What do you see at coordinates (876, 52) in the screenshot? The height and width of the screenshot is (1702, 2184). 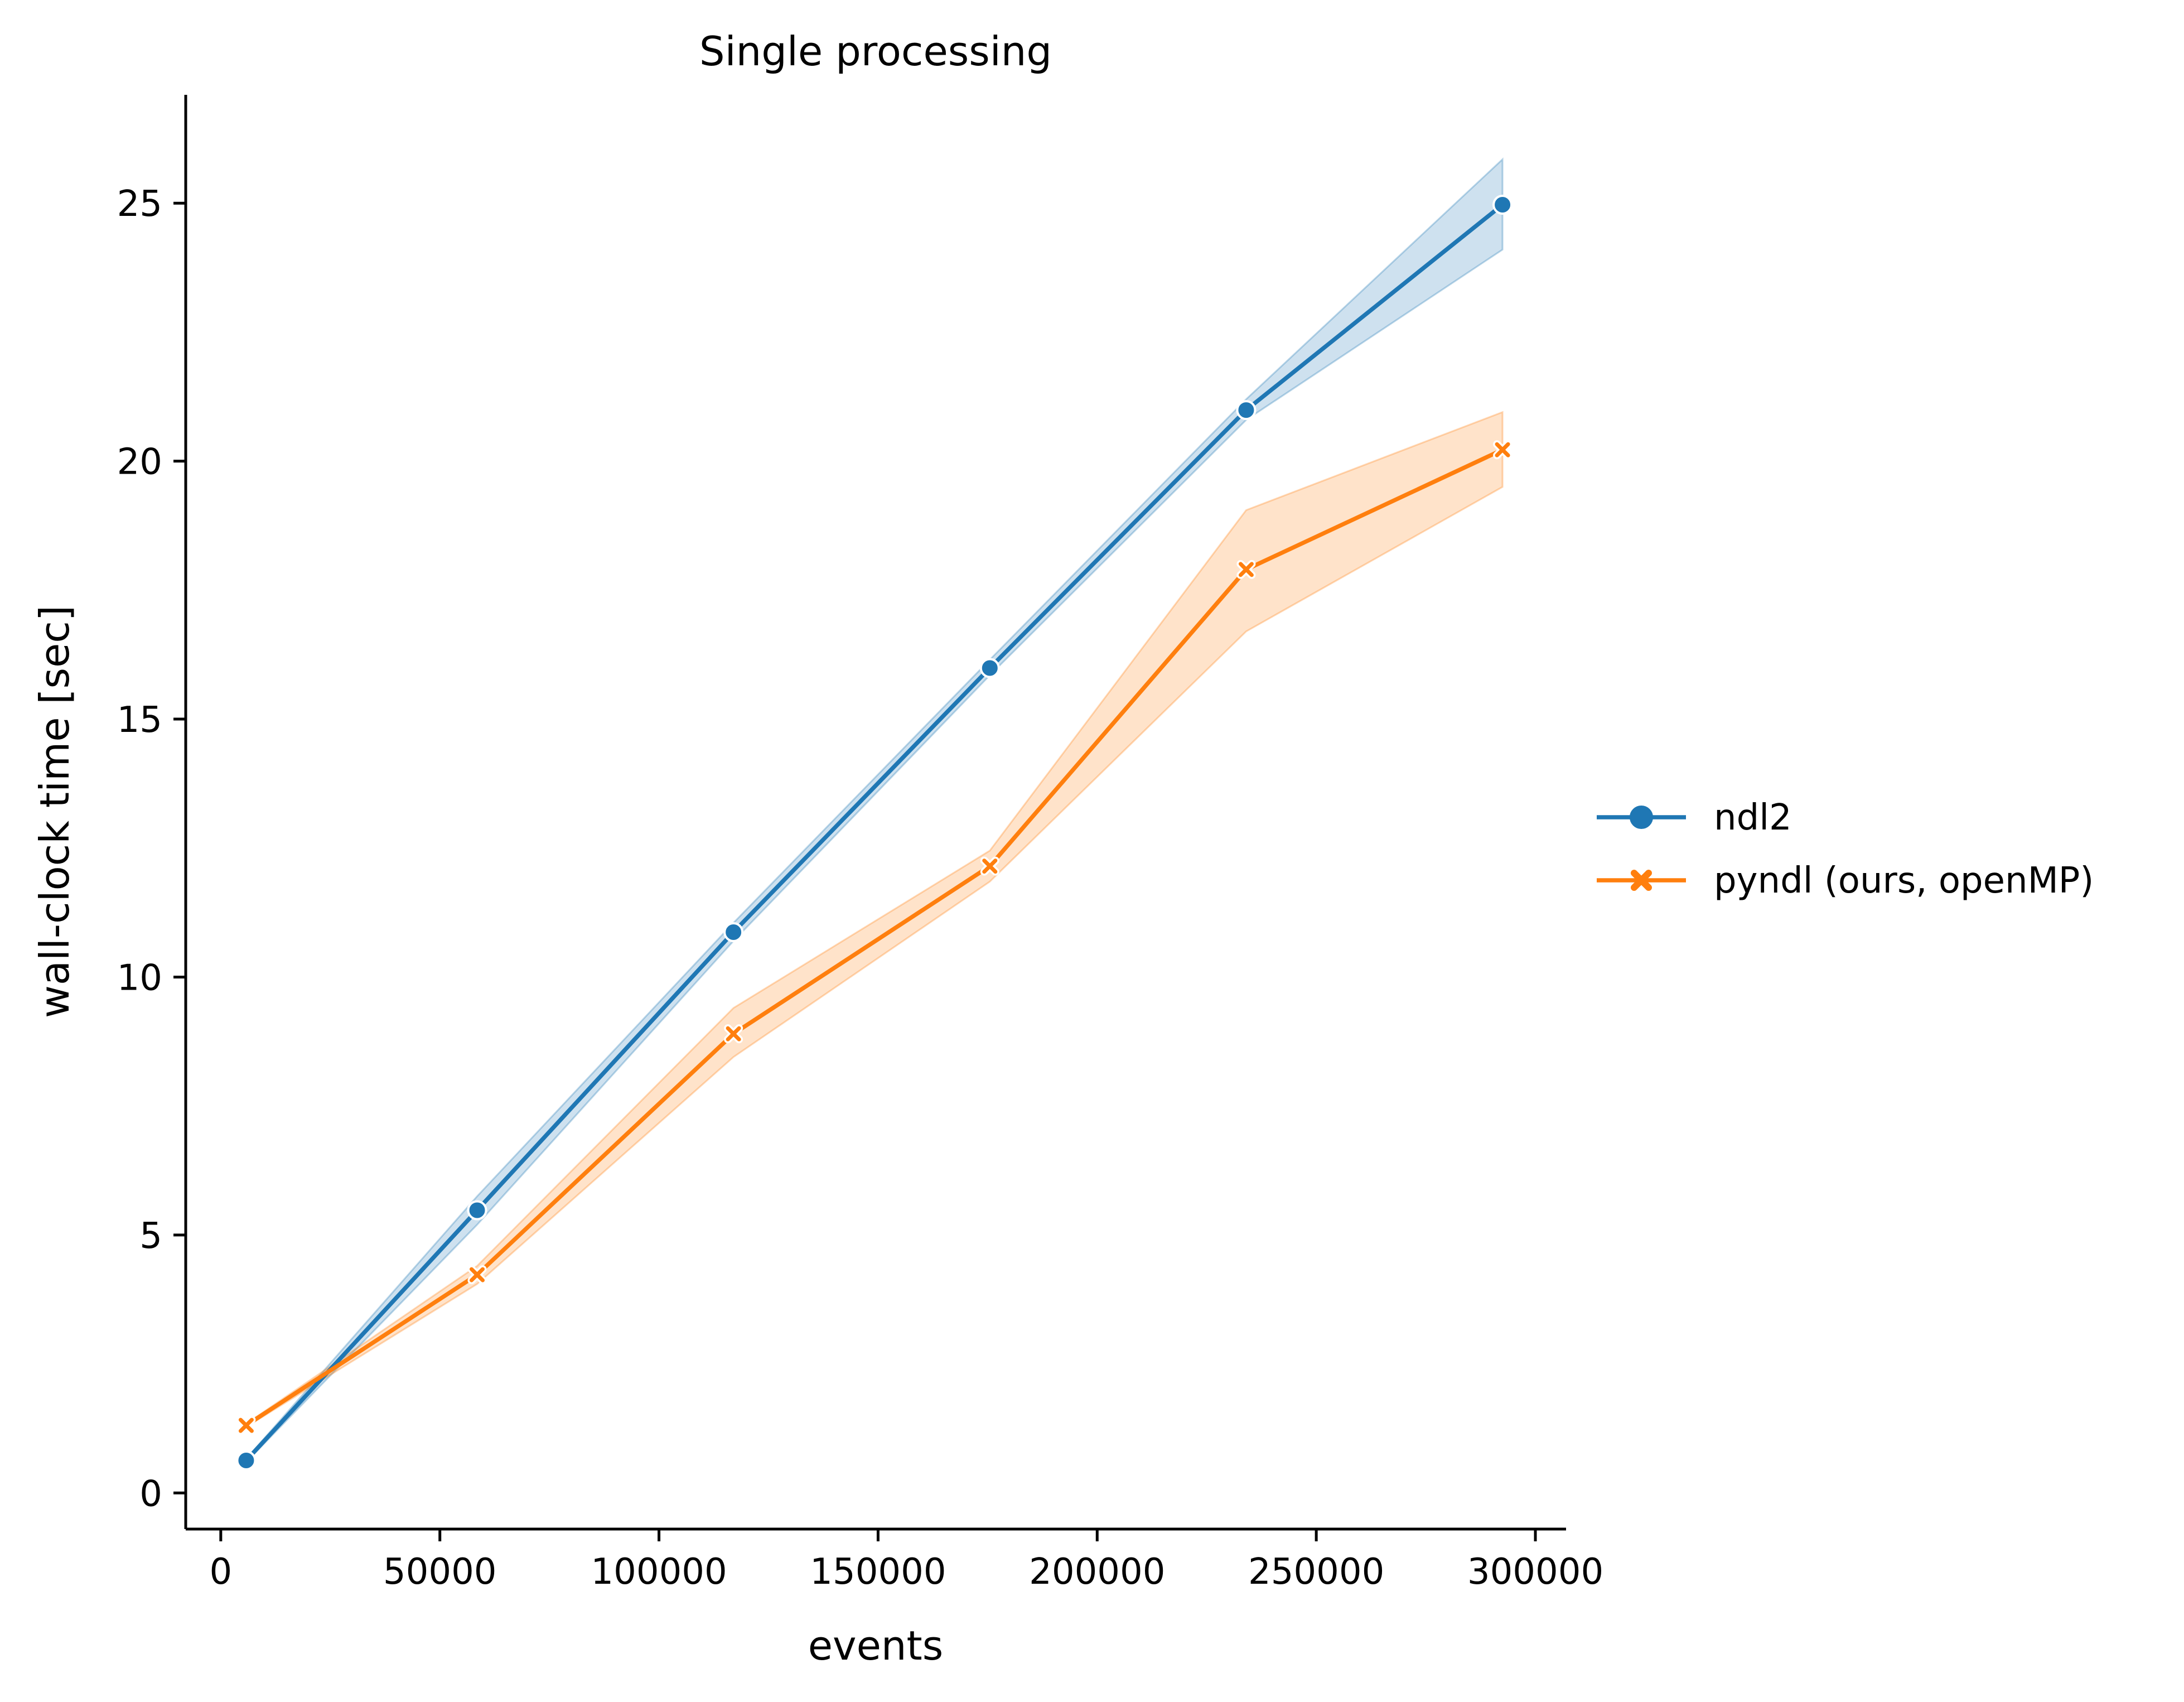 I see `chart-title: Single processing` at bounding box center [876, 52].